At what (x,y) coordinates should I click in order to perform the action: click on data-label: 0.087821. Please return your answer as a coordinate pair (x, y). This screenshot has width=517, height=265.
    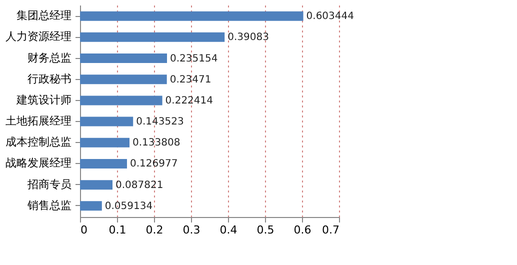
    Looking at the image, I should click on (139, 185).